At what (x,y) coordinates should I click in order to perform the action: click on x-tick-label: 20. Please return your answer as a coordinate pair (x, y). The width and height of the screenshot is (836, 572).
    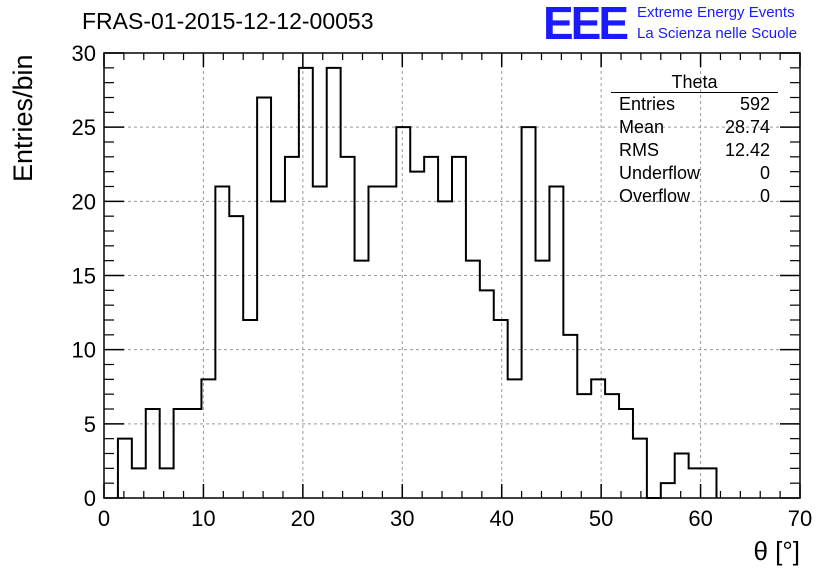
    Looking at the image, I should click on (303, 518).